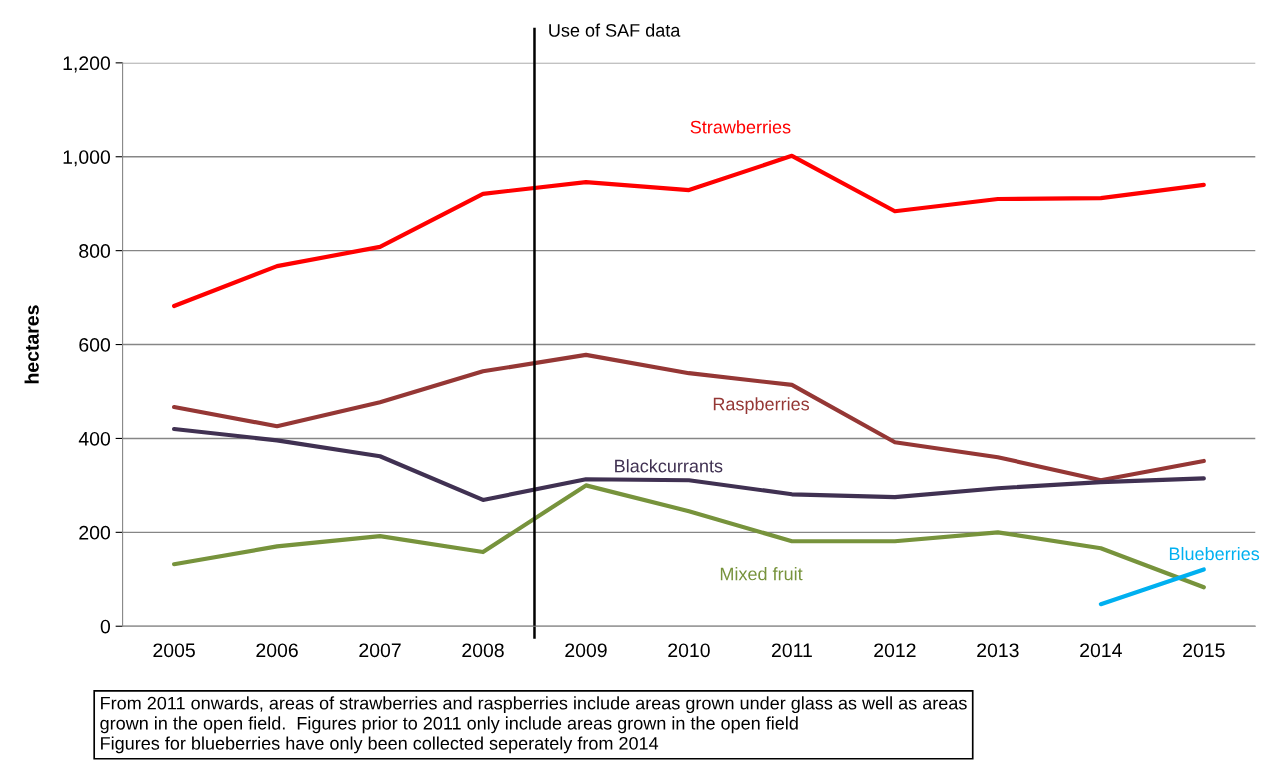 The height and width of the screenshot is (776, 1277). Describe the element at coordinates (95, 532) in the screenshot. I see `y-tick-label: 200` at that location.